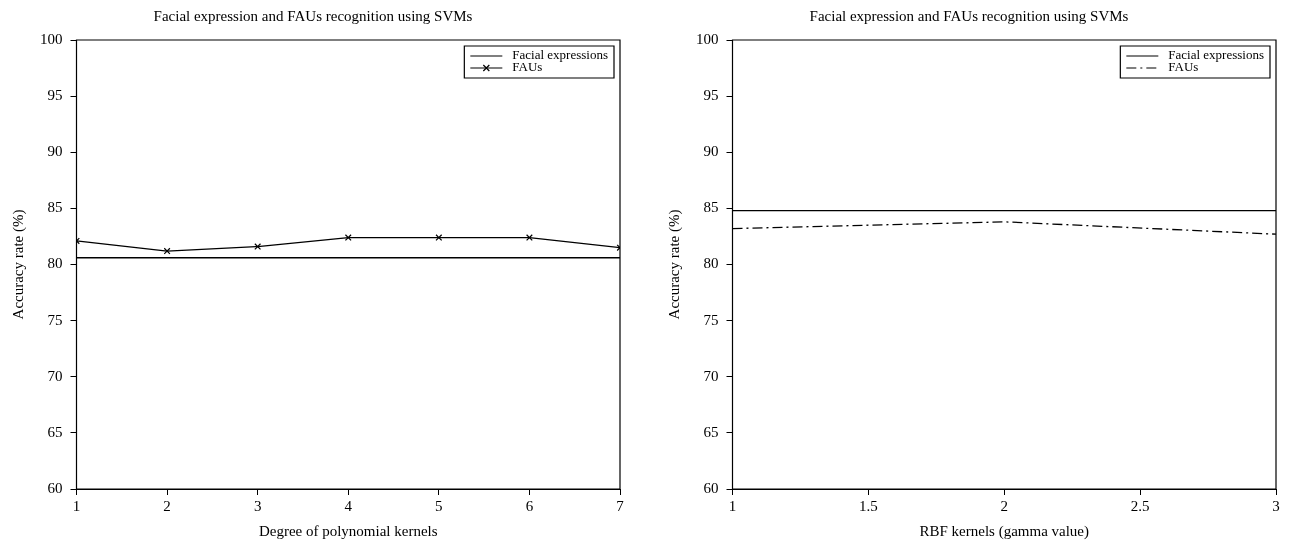  I want to click on x-tick-label: 4, so click(348, 505).